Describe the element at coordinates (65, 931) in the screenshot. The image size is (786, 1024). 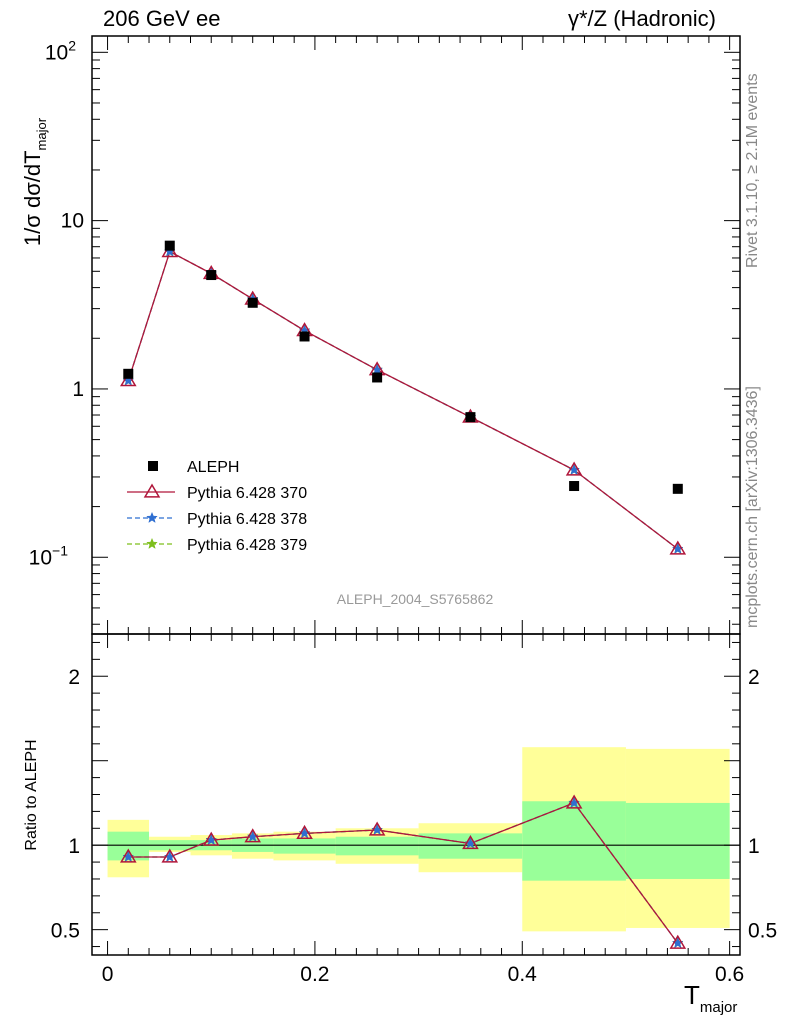
I see `ratio-y-tick-label-left-0: 0.5` at that location.